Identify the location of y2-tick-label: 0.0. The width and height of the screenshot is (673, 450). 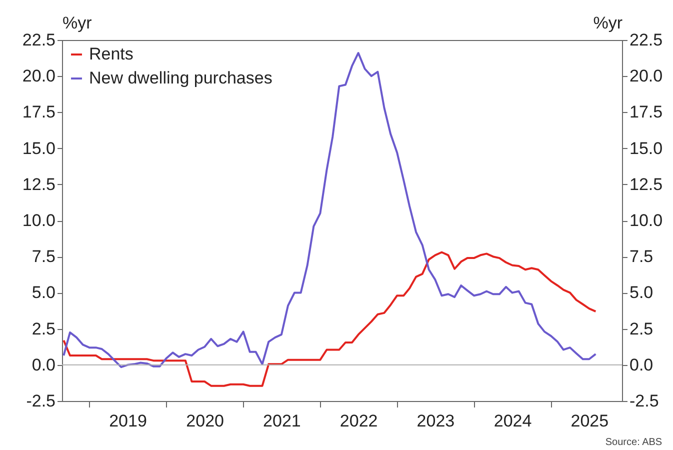
(642, 364).